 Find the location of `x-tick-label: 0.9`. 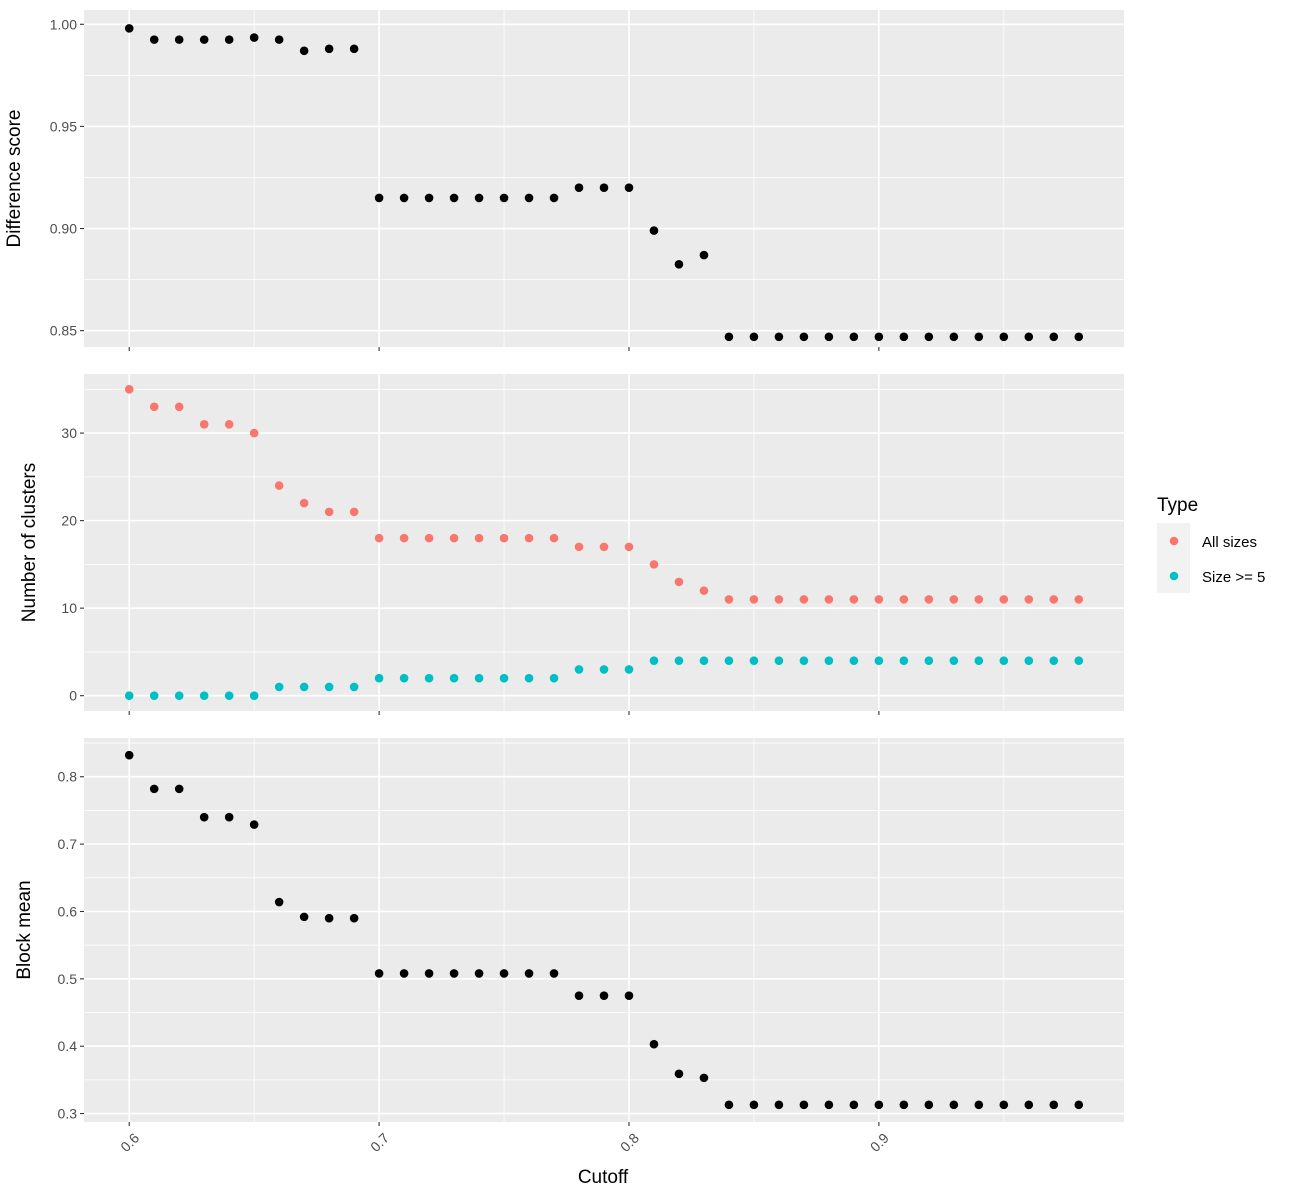

x-tick-label: 0.9 is located at coordinates (879, 1142).